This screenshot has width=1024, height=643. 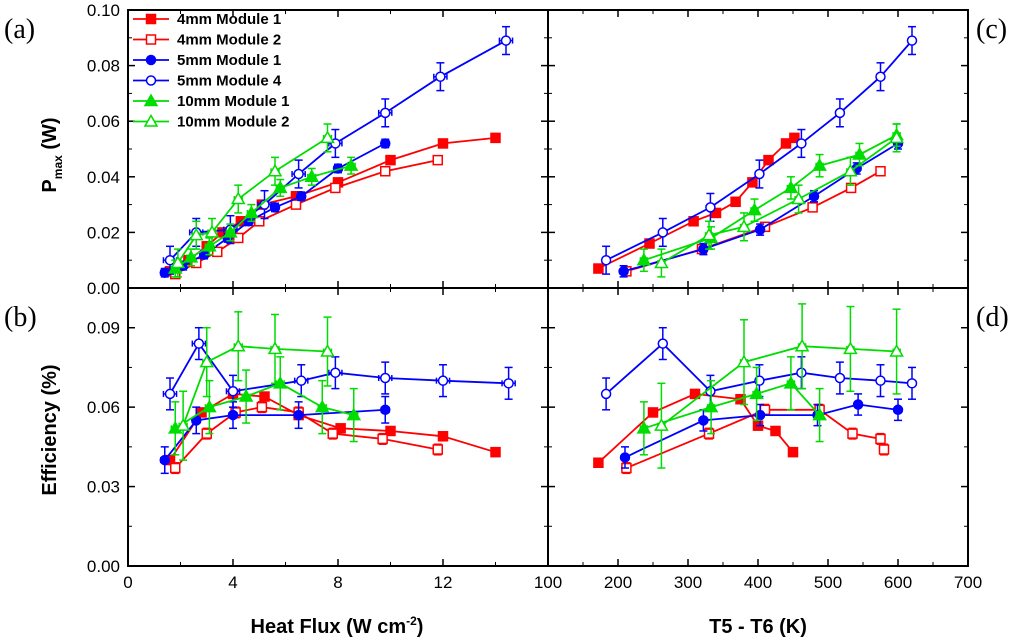 What do you see at coordinates (336, 152) in the screenshot?
I see `panel-a-plot-area` at bounding box center [336, 152].